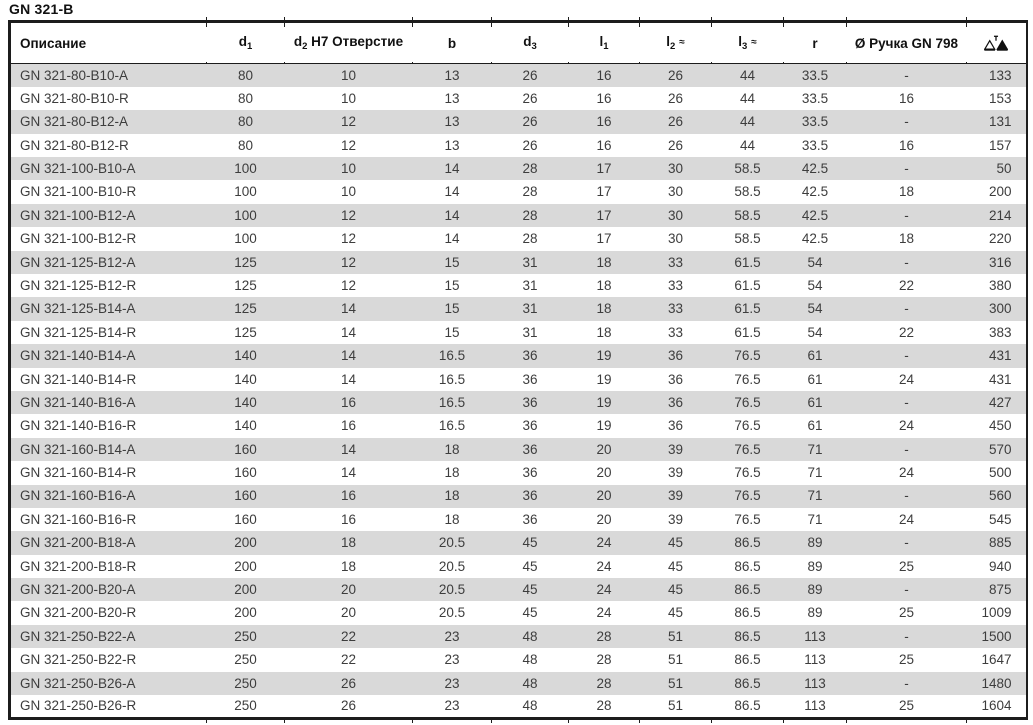 This screenshot has height=725, width=1033. Describe the element at coordinates (78, 285) in the screenshot. I see `cell-desc: GN 321-125-B12-R` at that location.